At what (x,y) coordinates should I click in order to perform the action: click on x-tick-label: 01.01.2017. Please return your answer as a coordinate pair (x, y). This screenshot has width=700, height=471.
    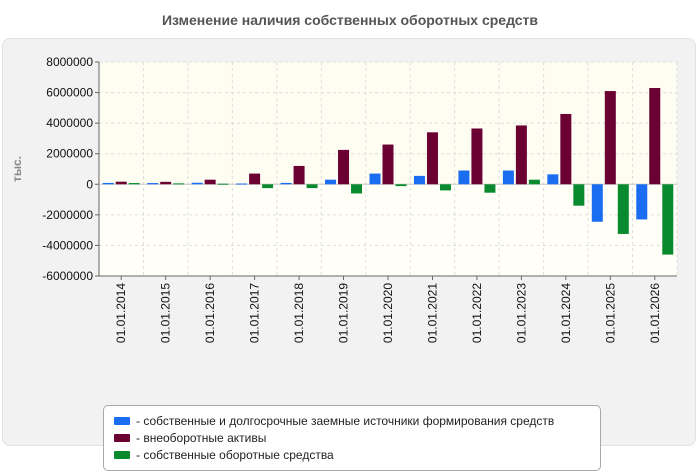
    Looking at the image, I should click on (255, 313).